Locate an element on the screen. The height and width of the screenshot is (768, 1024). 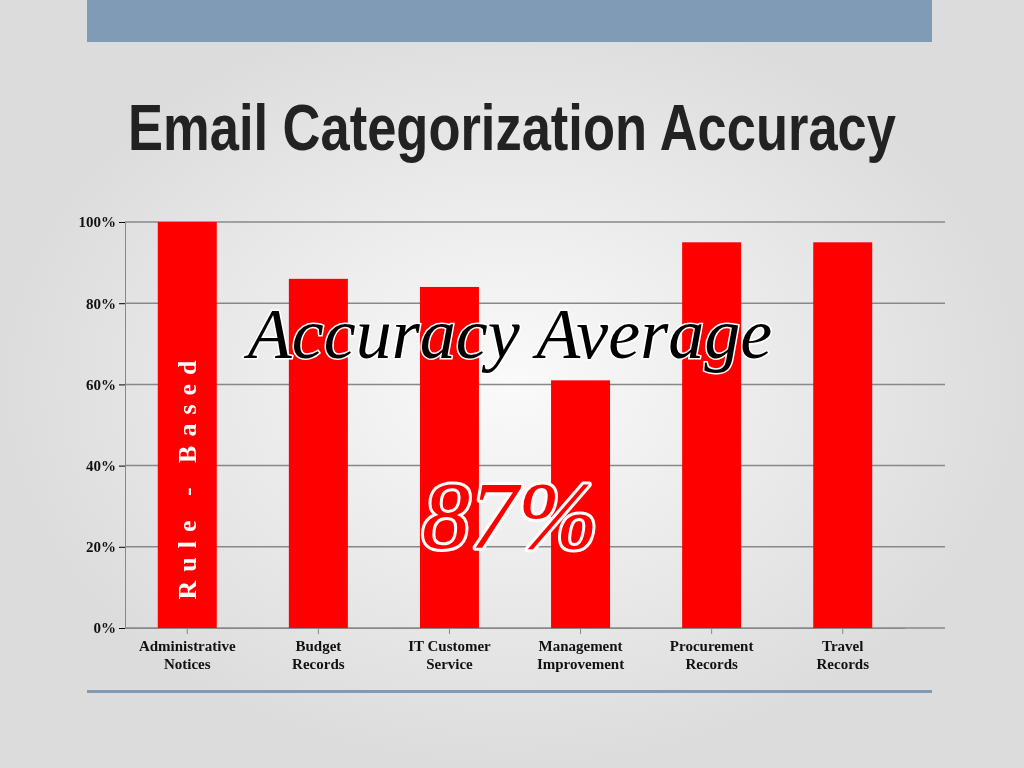
y-tick-label: 20% is located at coordinates (101, 547).